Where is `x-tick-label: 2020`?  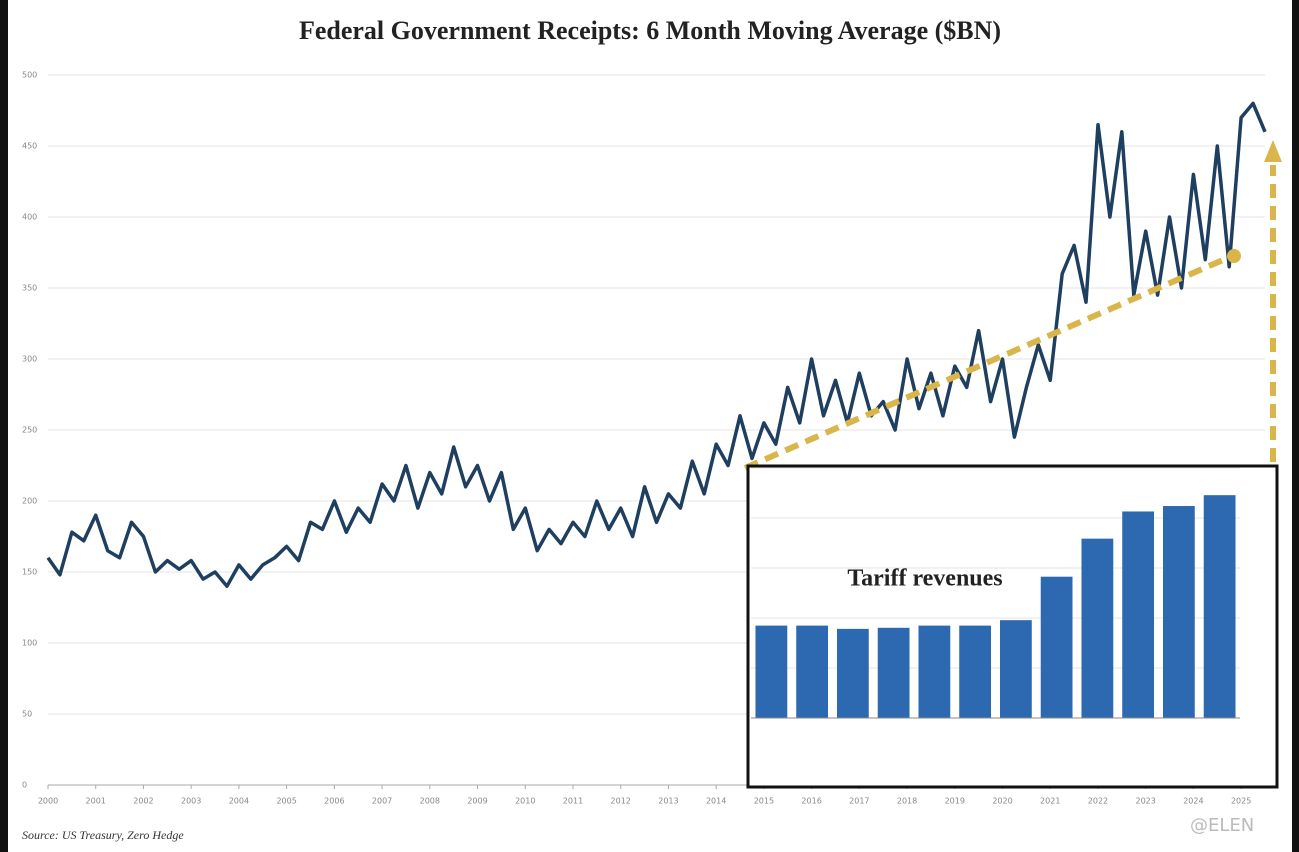
x-tick-label: 2020 is located at coordinates (1002, 801).